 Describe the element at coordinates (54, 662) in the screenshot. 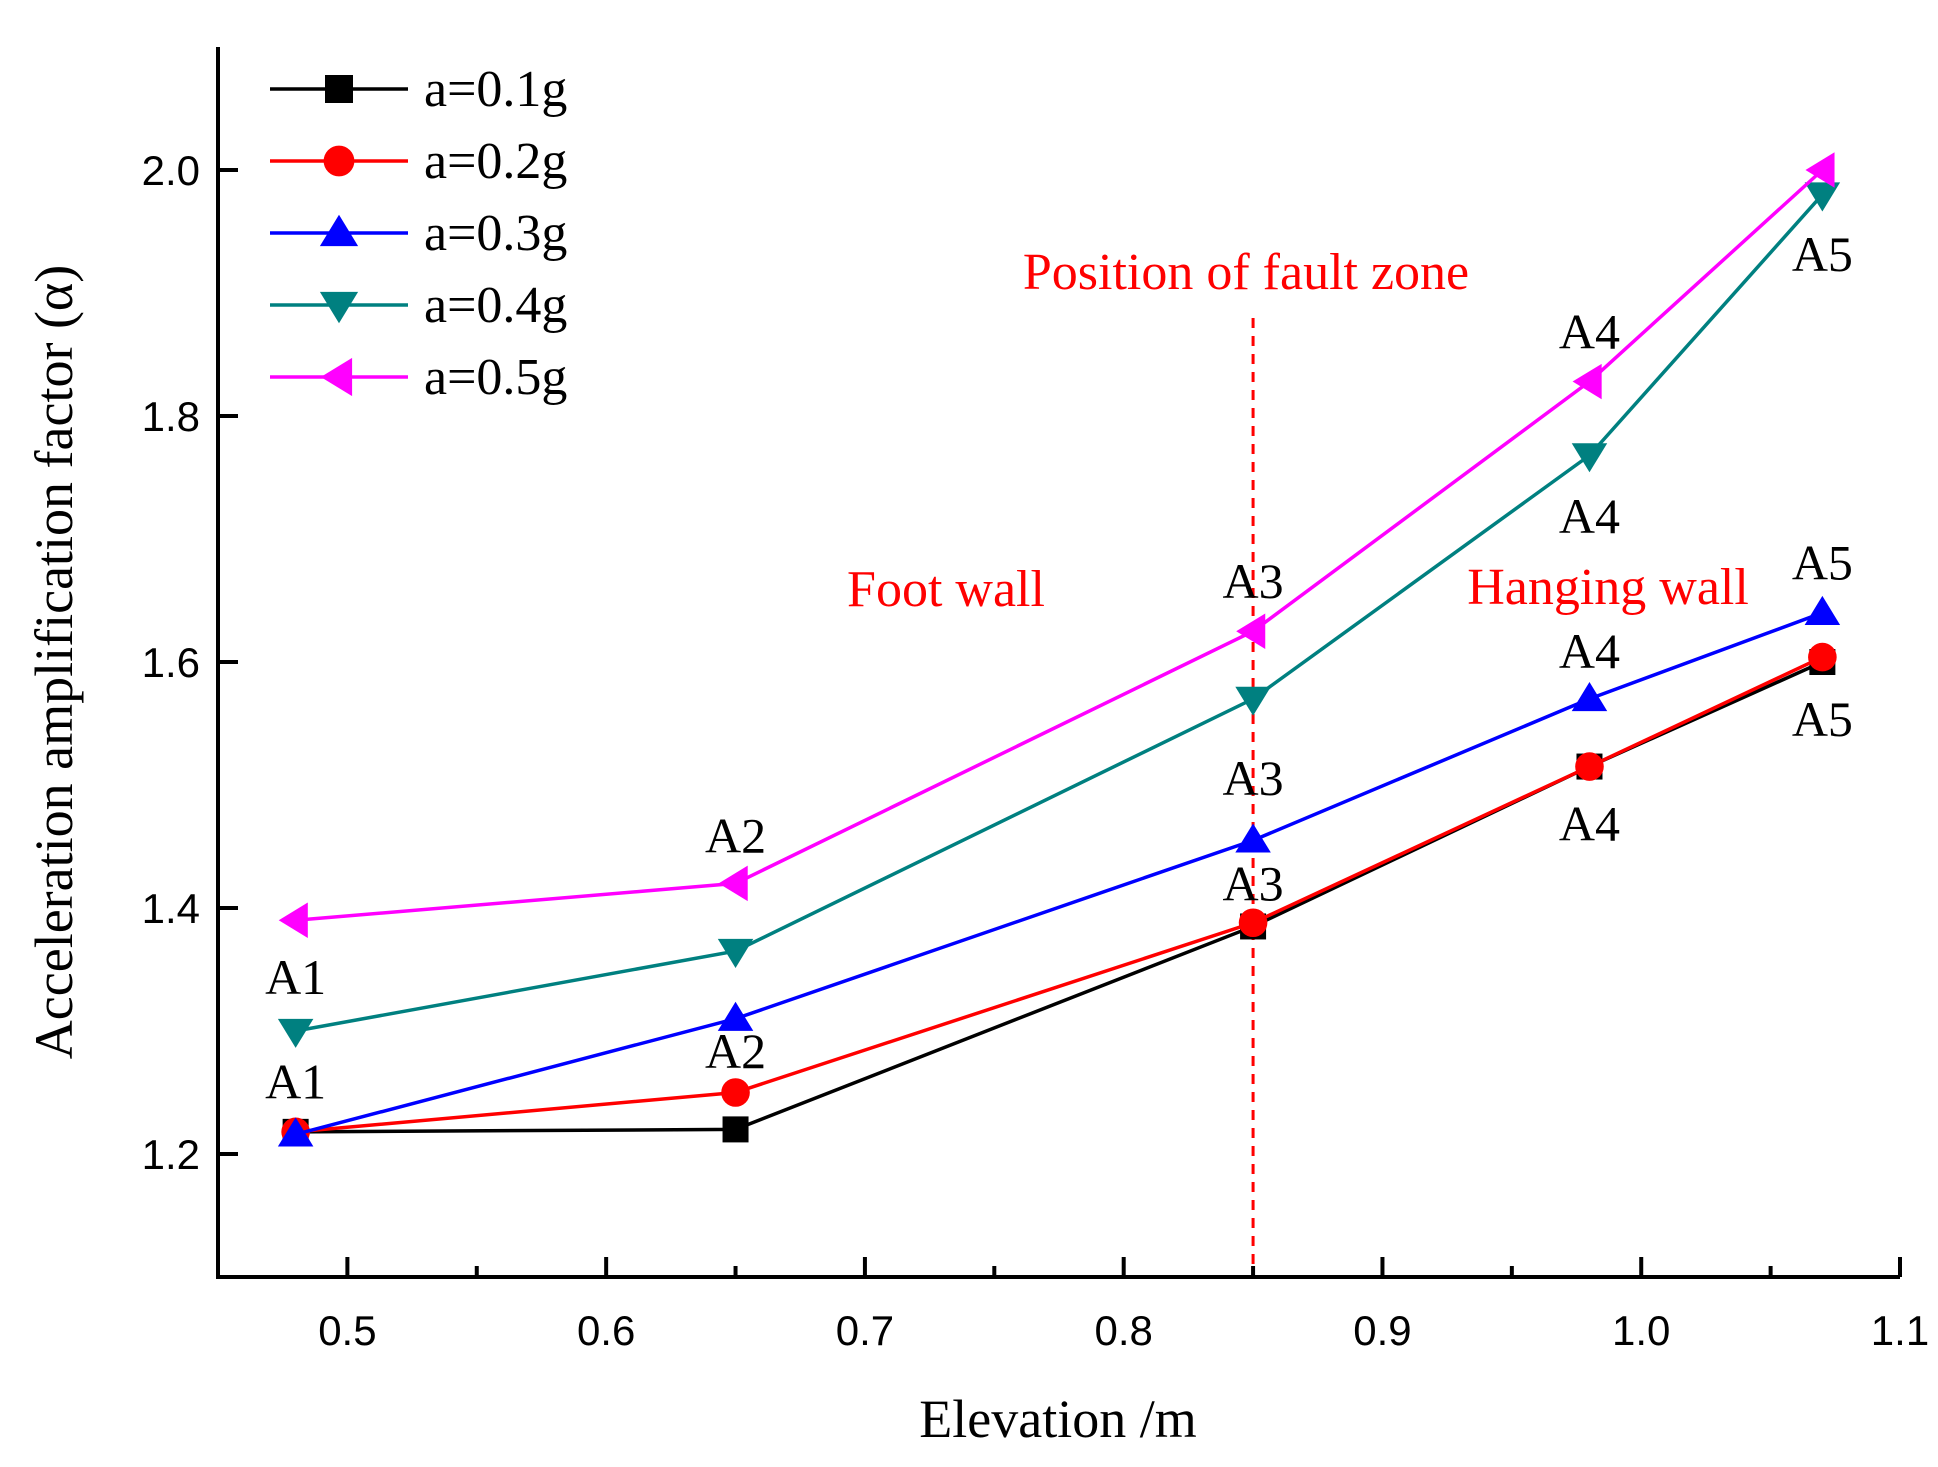

I see `y-axis-title: Acceleration amplification factor (α)` at that location.